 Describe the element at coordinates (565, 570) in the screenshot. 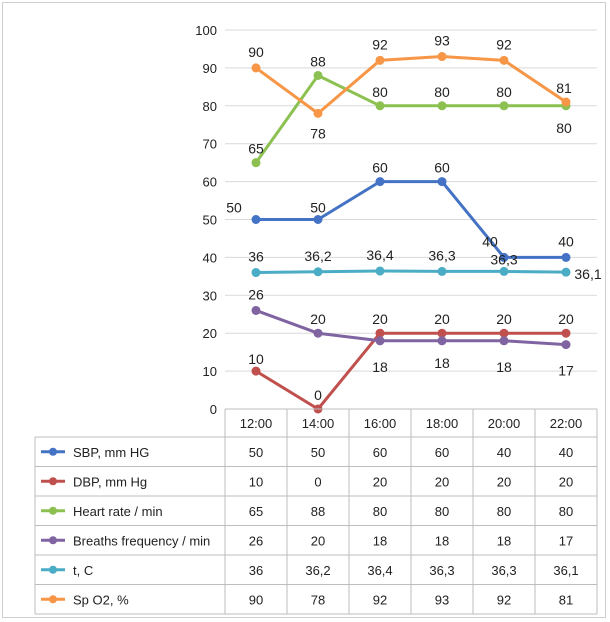

I see `table-cell: 36,1` at that location.